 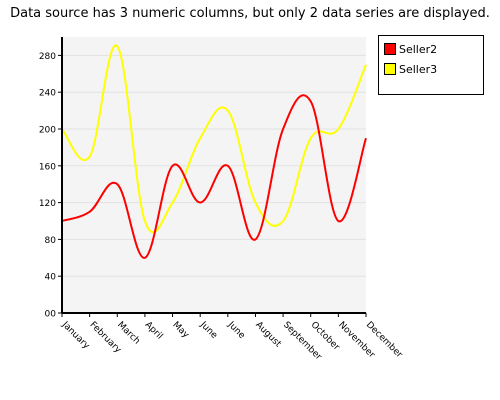 What do you see at coordinates (128, 333) in the screenshot?
I see `x-tick-label: March` at bounding box center [128, 333].